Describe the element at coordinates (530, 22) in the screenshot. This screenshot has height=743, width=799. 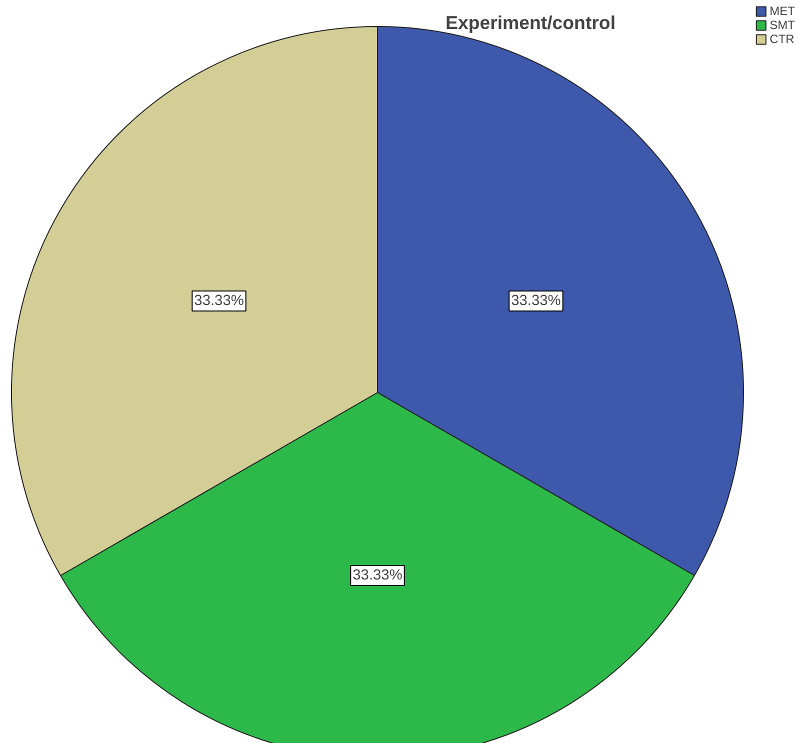
I see `chart-title: Experiment/control` at that location.